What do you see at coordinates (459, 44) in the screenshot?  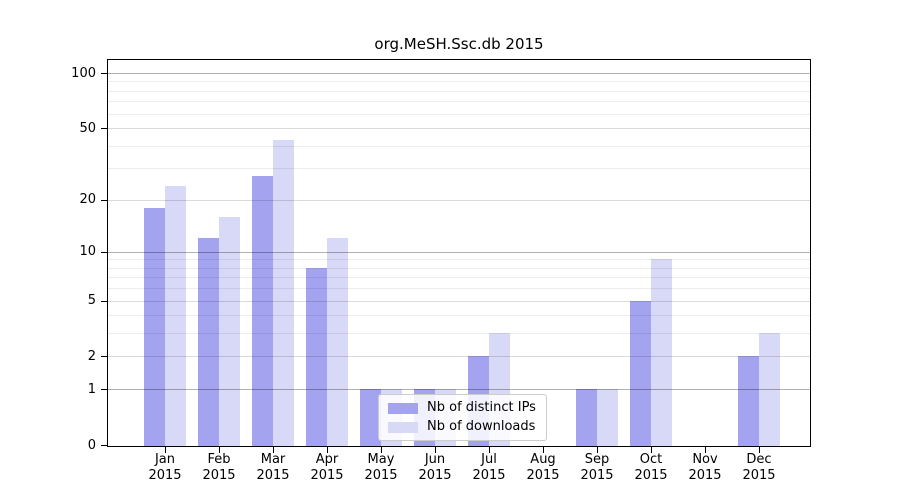 I see `chart-title: org.MeSH.Ssc.db 2015` at bounding box center [459, 44].